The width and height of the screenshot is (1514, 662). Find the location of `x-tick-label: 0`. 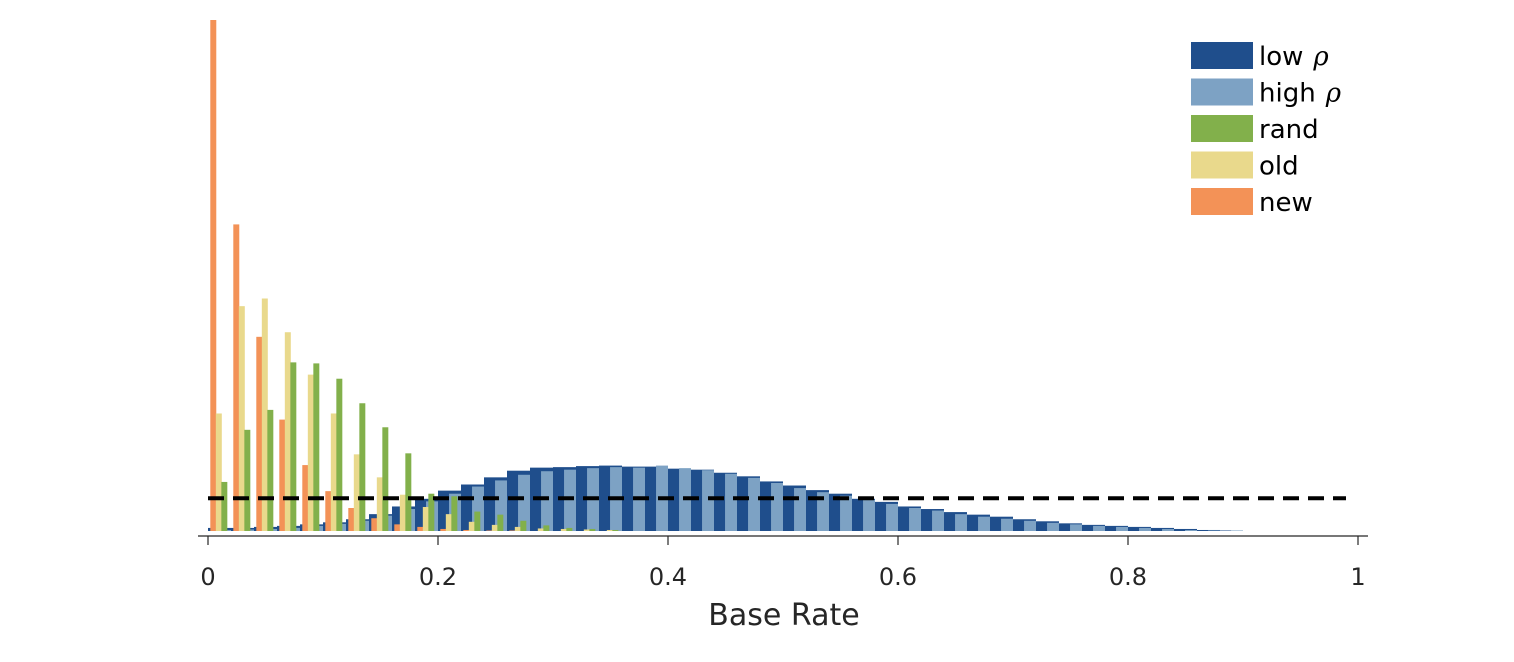

x-tick-label: 0 is located at coordinates (207, 577).